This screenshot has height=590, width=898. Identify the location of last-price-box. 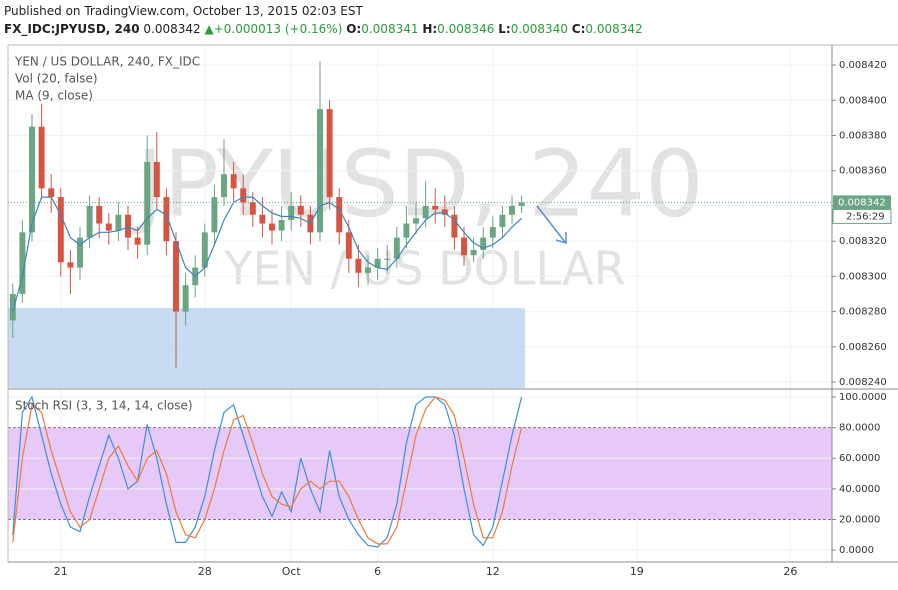
(862, 202).